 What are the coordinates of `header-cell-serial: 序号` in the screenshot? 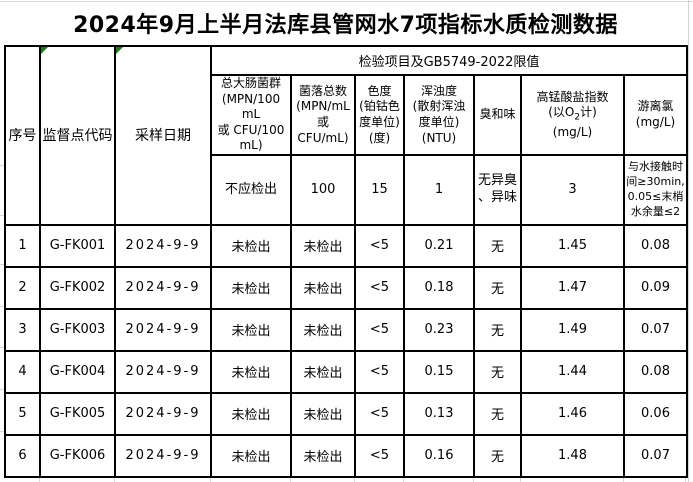 It's located at (22, 135).